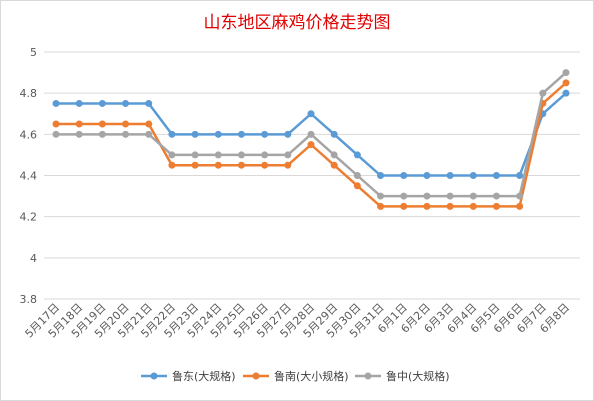  What do you see at coordinates (29, 93) in the screenshot?
I see `y-tick-label: 4.8` at bounding box center [29, 93].